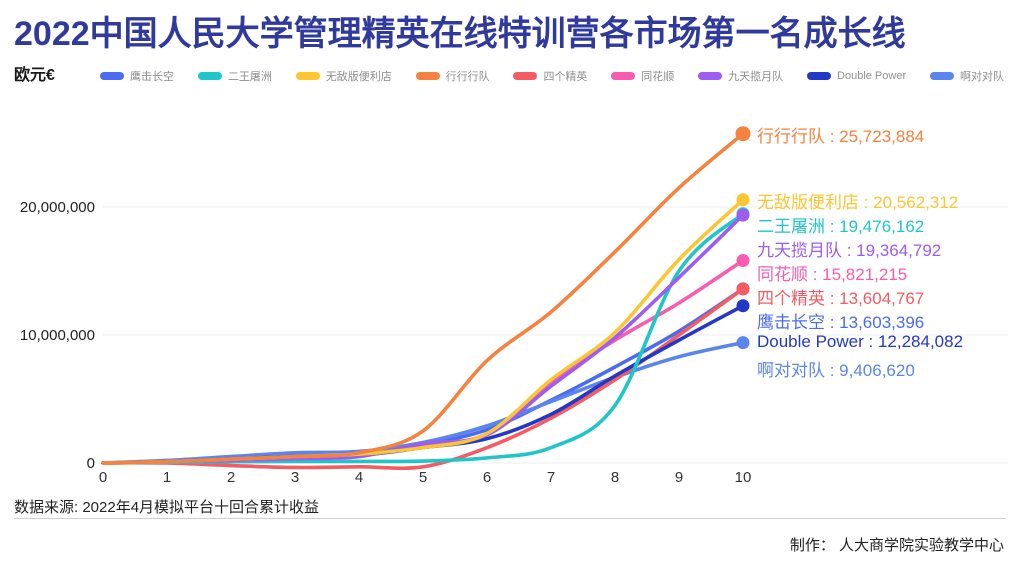 This screenshot has width=1018, height=561. I want to click on x-tick-label: 8, so click(615, 477).